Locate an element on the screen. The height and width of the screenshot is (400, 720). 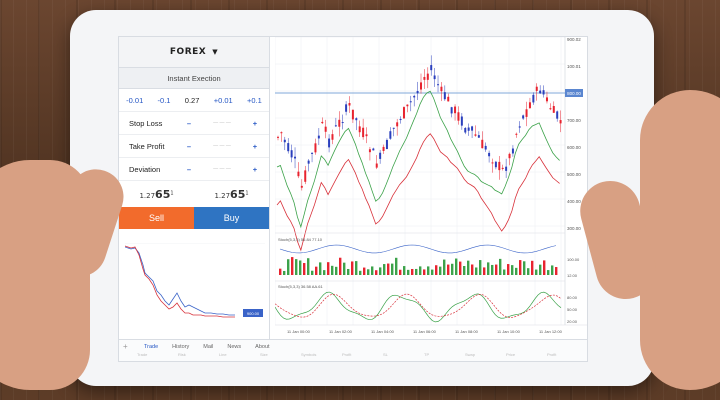
symbol-label: FOREX is located at coordinates (188, 52).